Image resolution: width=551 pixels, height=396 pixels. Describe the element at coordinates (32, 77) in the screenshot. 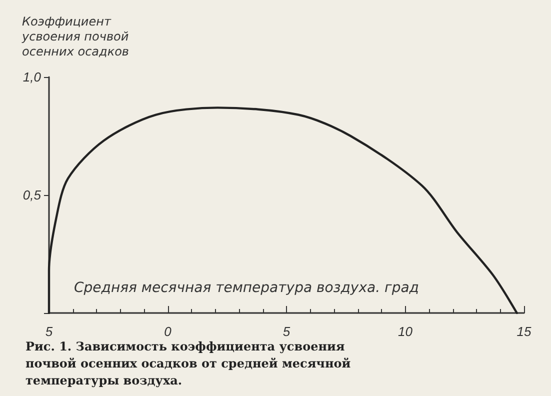

I see `y-tick-label: 1,0` at that location.